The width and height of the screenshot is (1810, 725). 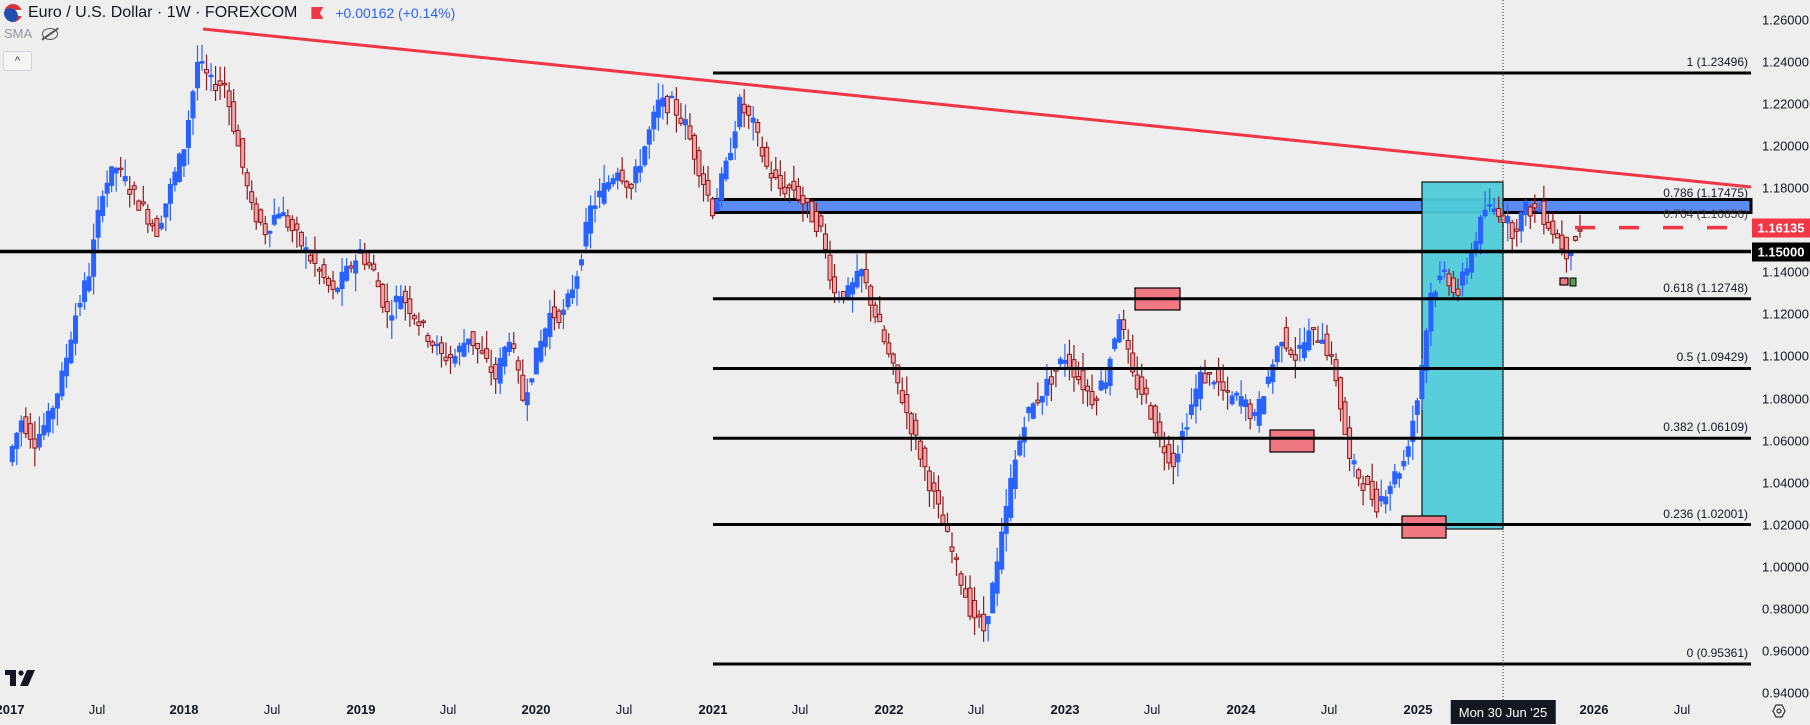 What do you see at coordinates (1785, 62) in the screenshot?
I see `price-tick: 1.24000` at bounding box center [1785, 62].